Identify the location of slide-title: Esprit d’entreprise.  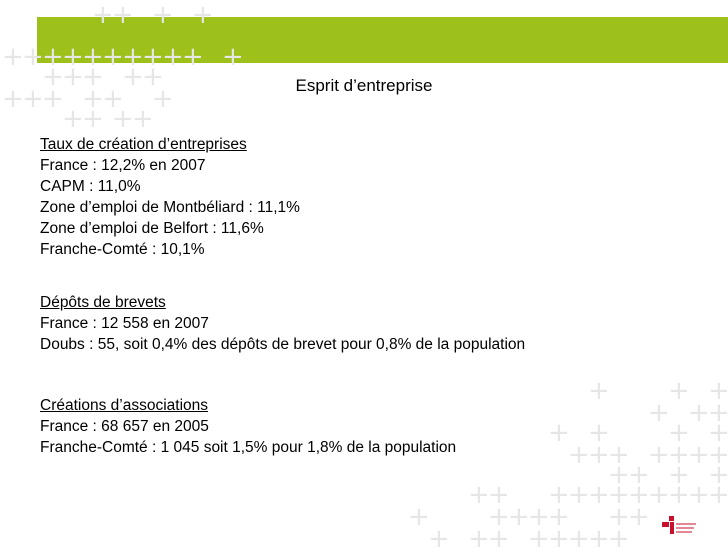
(364, 85).